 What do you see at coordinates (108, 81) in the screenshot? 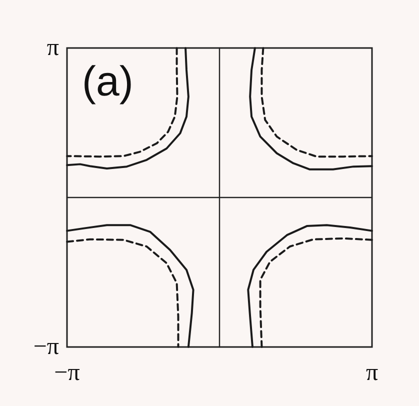
I see `annotation: (a)` at bounding box center [108, 81].